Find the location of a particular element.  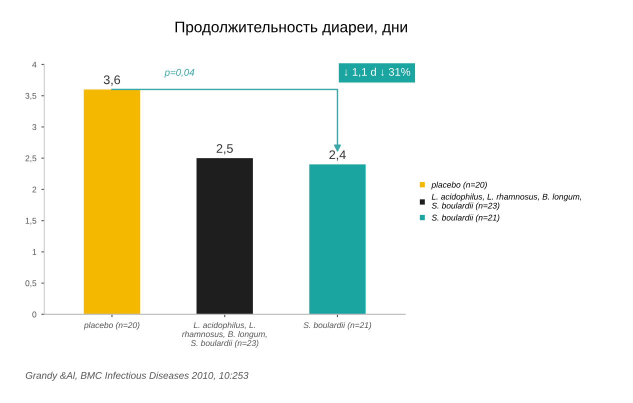

chart-title: Продолжительность диареи, дни is located at coordinates (291, 29).